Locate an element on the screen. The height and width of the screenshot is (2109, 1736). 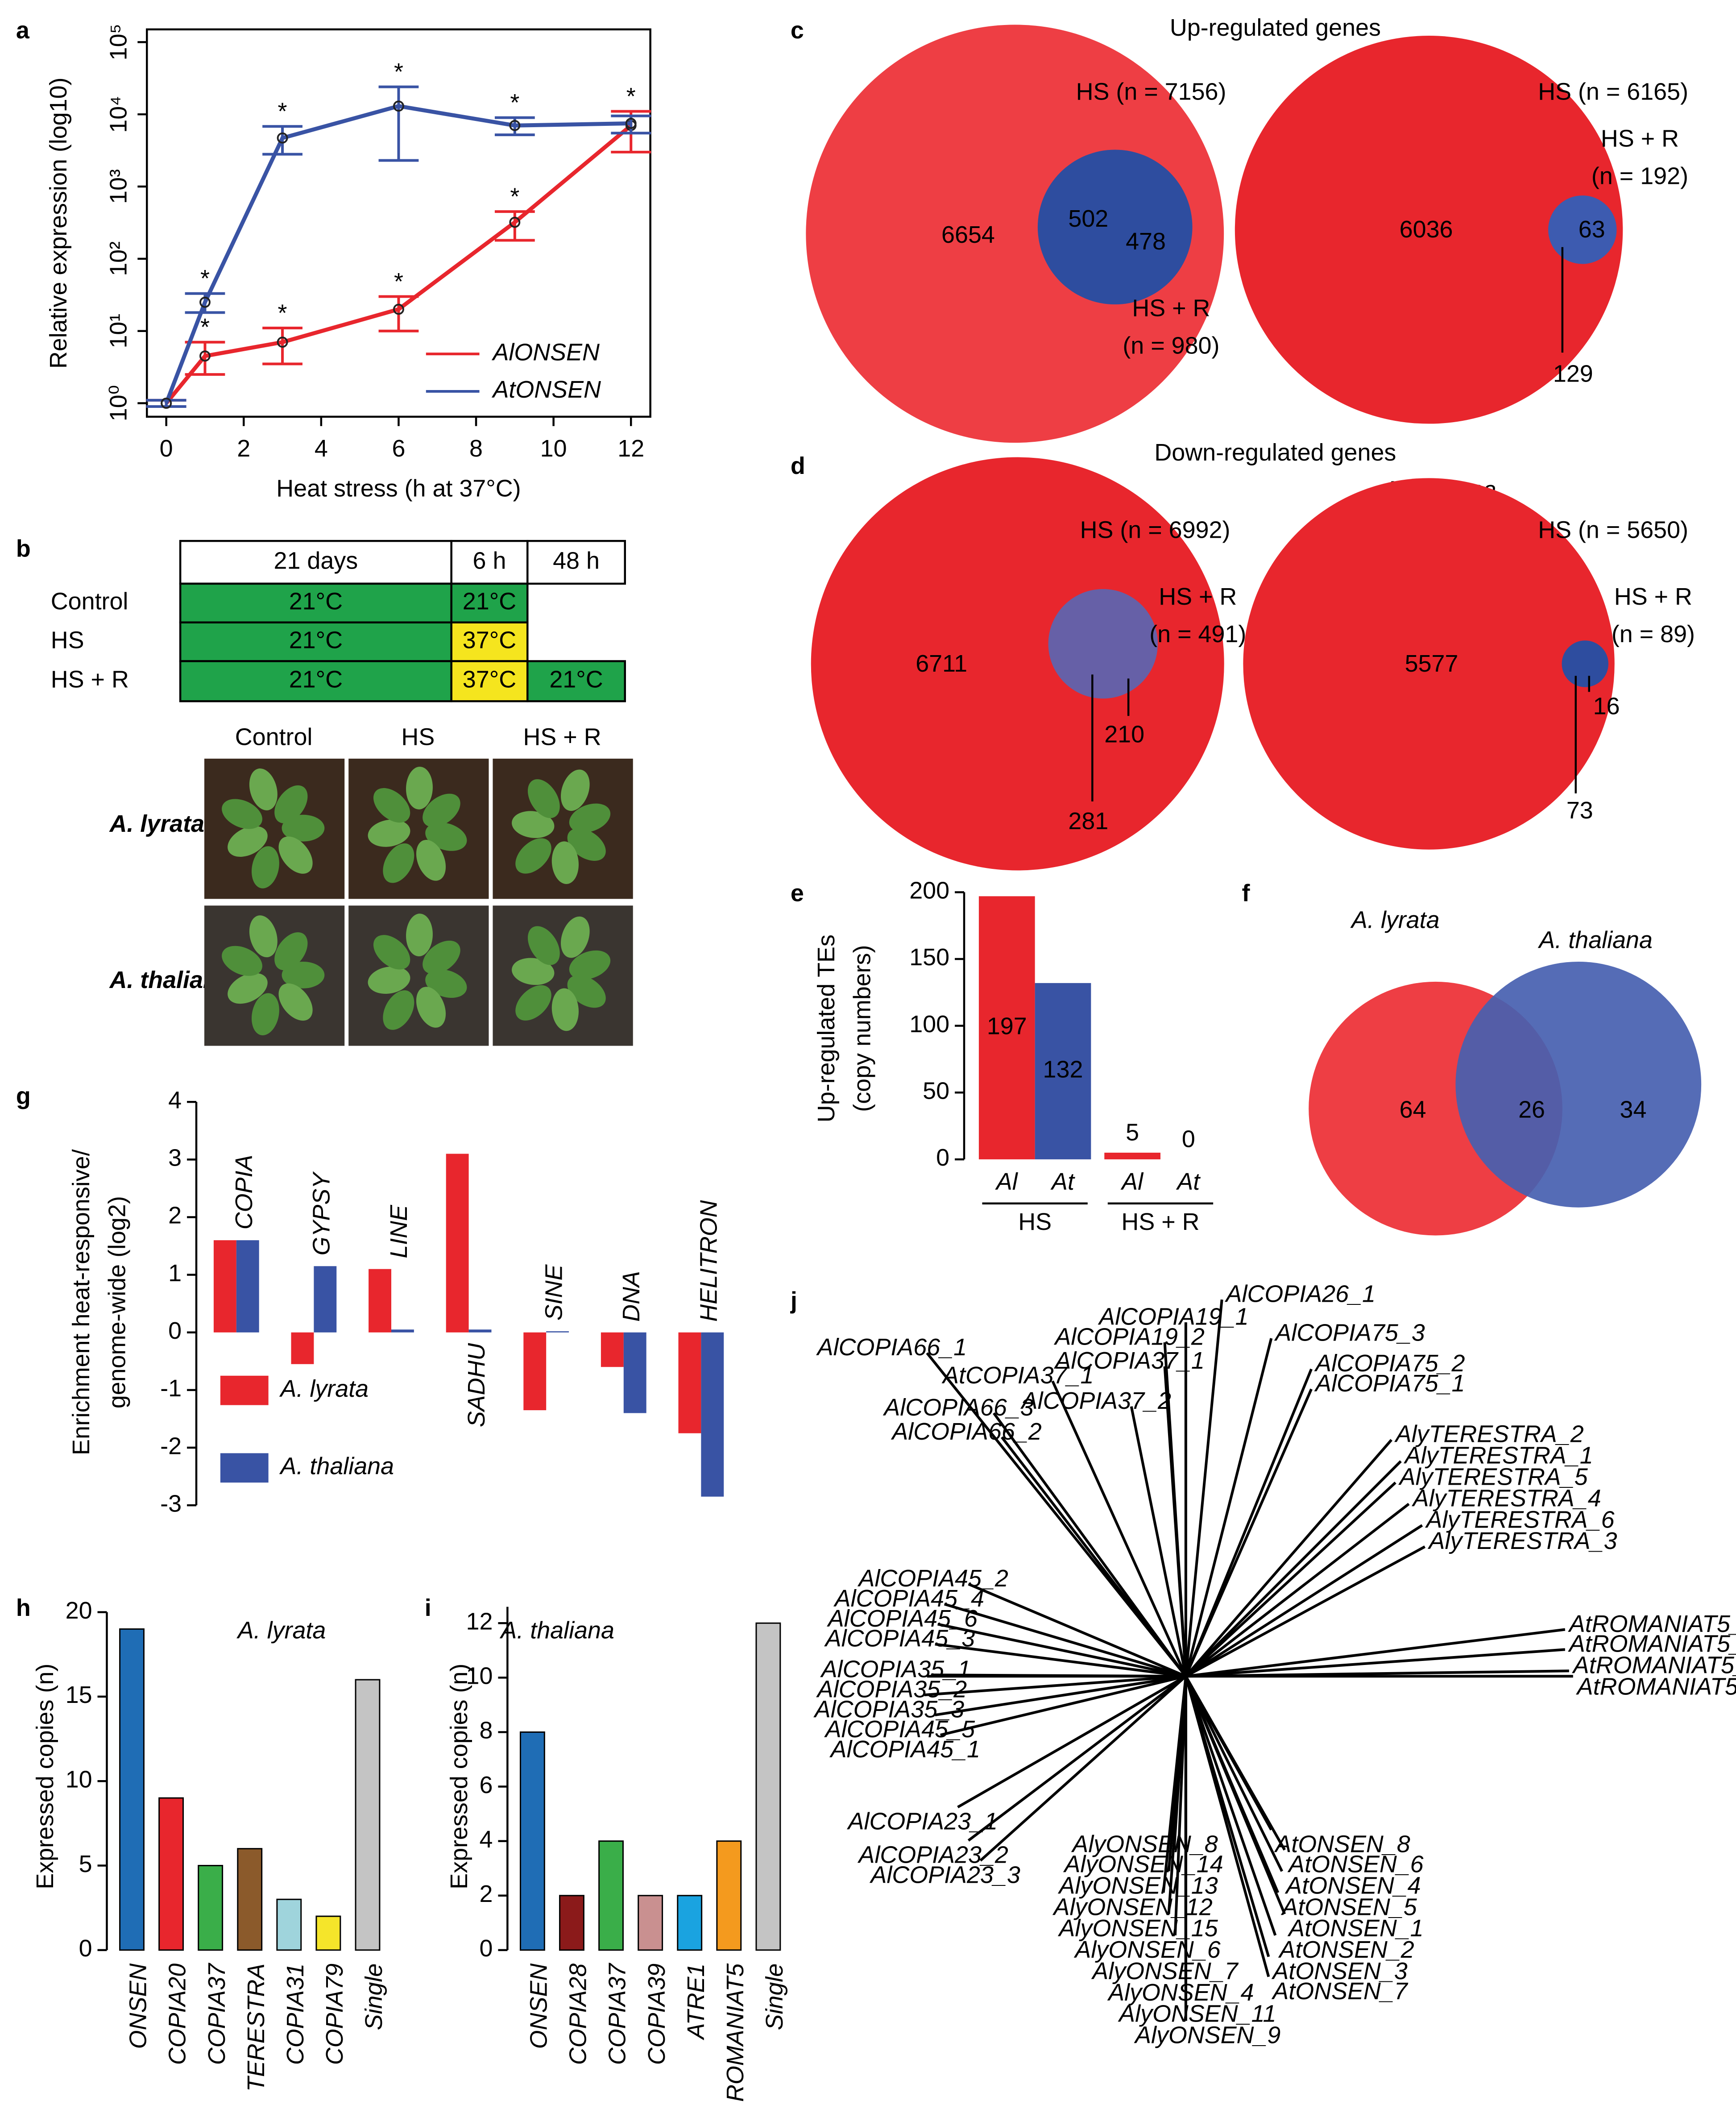
x-tick-label: GYPSY is located at coordinates (321, 1214).